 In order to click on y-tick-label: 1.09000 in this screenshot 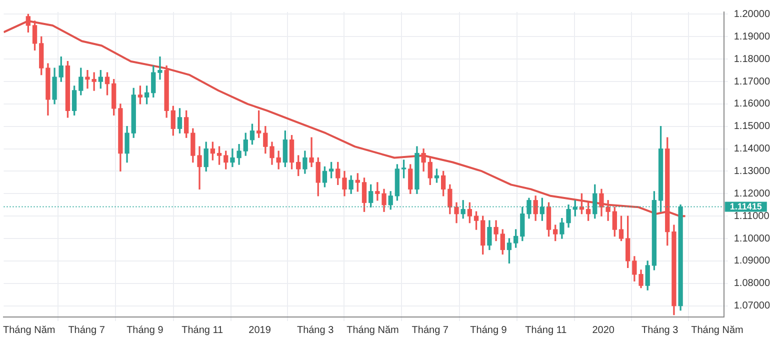, I will do `click(752, 261)`.